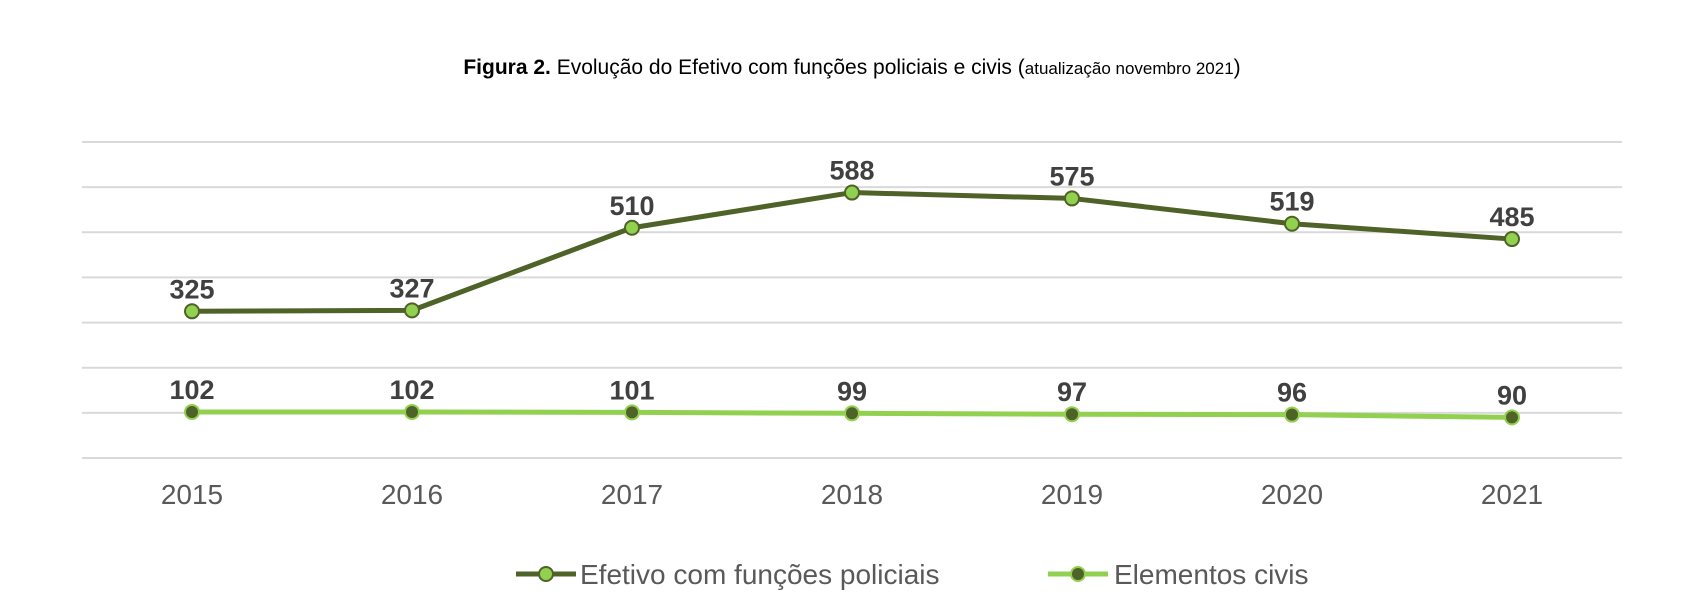 The image size is (1704, 614). I want to click on legend-item: Elementos civis, so click(1178, 574).